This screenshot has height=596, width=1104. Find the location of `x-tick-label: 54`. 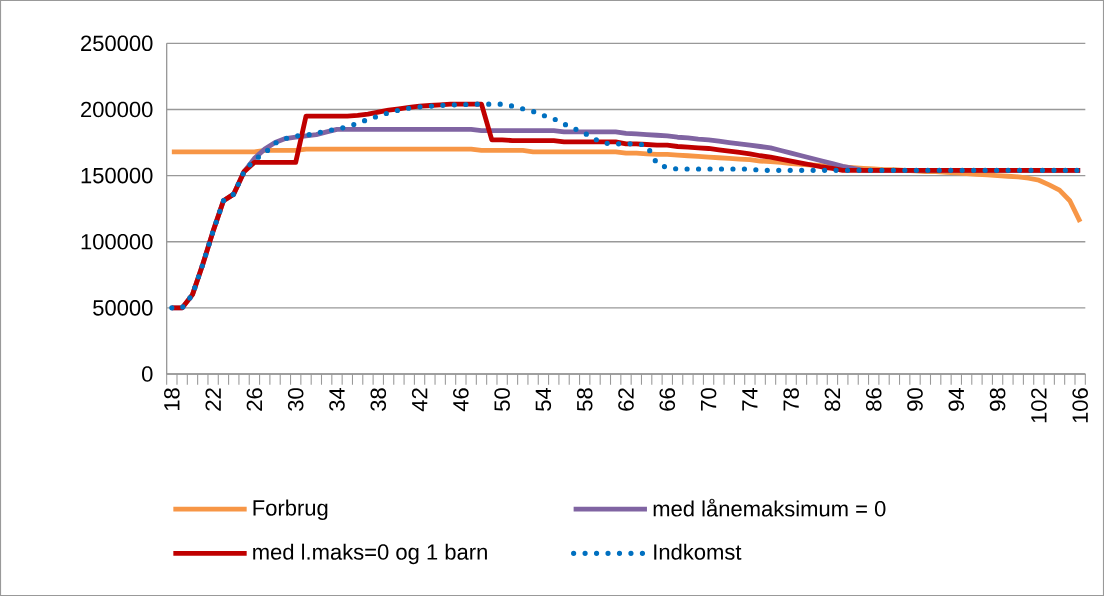

x-tick-label: 54 is located at coordinates (543, 399).